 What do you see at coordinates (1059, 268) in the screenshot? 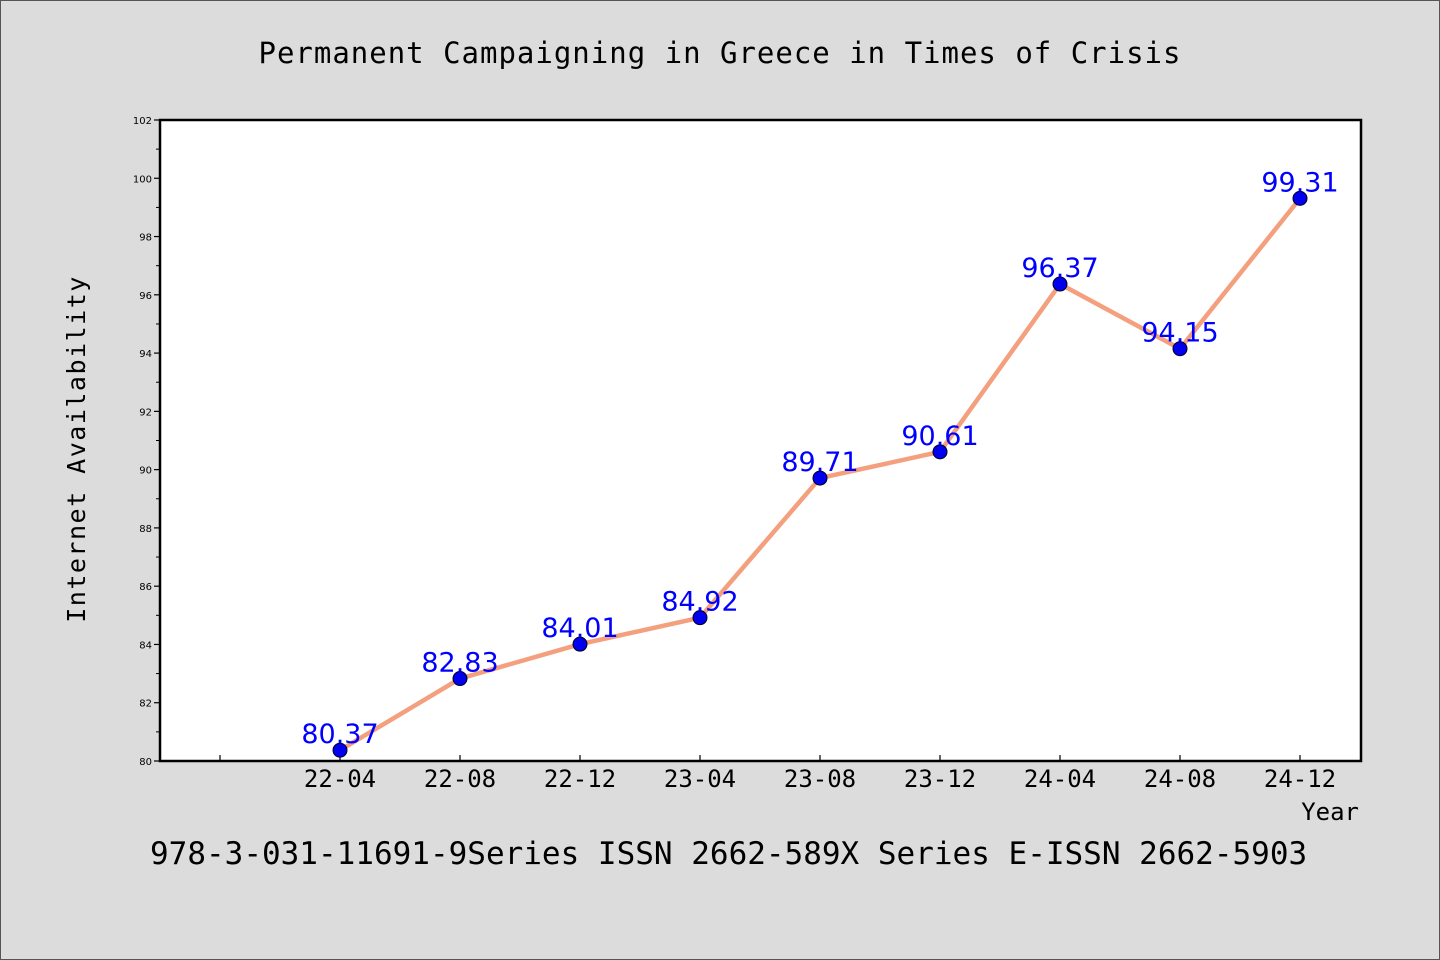
I see `data-label: 96.37` at bounding box center [1059, 268].